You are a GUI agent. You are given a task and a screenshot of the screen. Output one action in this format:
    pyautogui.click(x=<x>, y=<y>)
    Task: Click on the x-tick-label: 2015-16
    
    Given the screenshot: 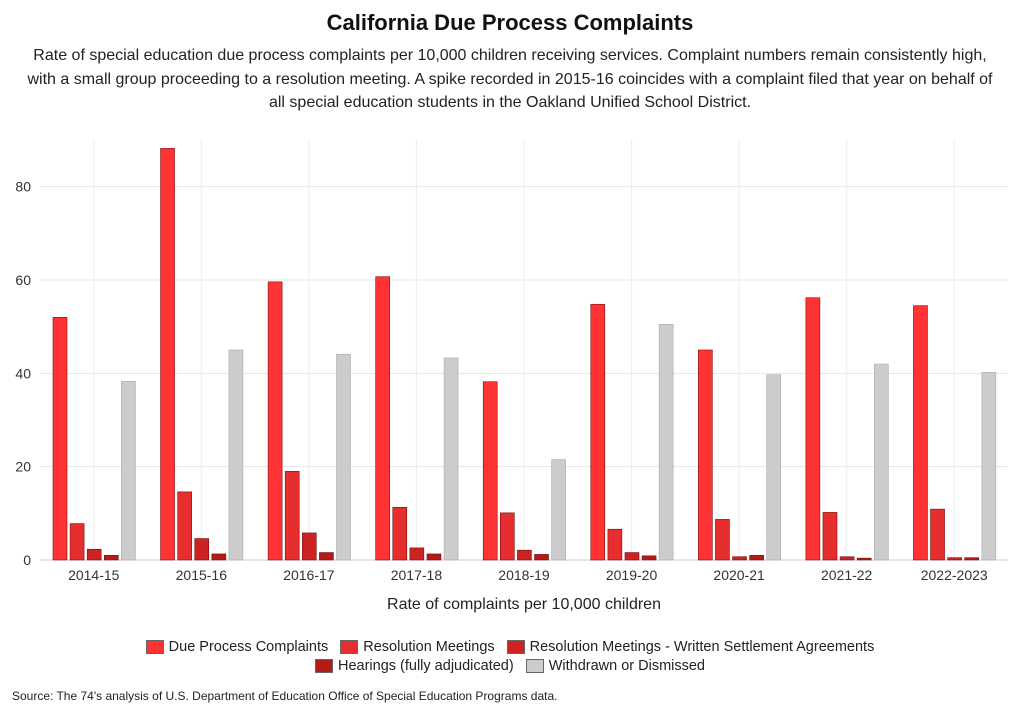 What is the action you would take?
    pyautogui.click(x=202, y=575)
    